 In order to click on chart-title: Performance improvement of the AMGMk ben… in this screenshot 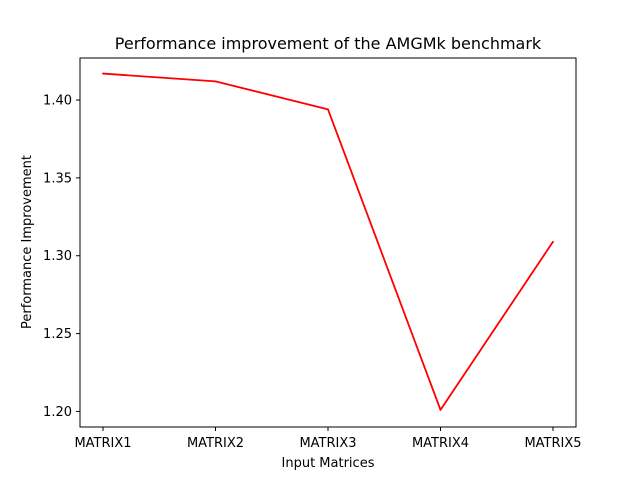, I will do `click(328, 43)`.